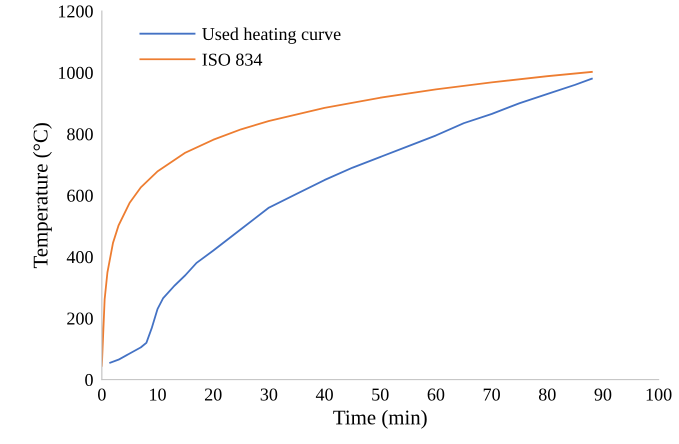  Describe the element at coordinates (380, 419) in the screenshot. I see `x-axis-title: Time (min)` at that location.